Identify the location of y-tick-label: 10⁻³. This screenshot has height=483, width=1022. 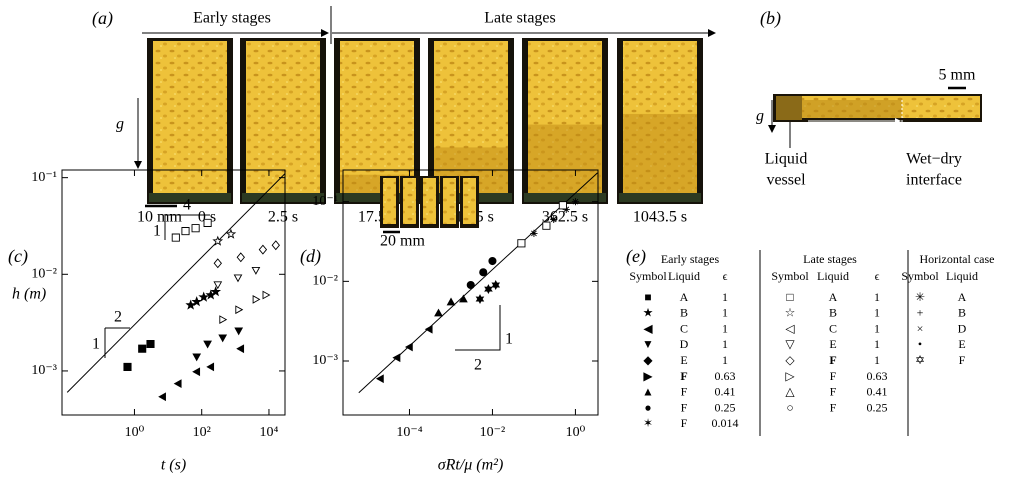
(325, 360).